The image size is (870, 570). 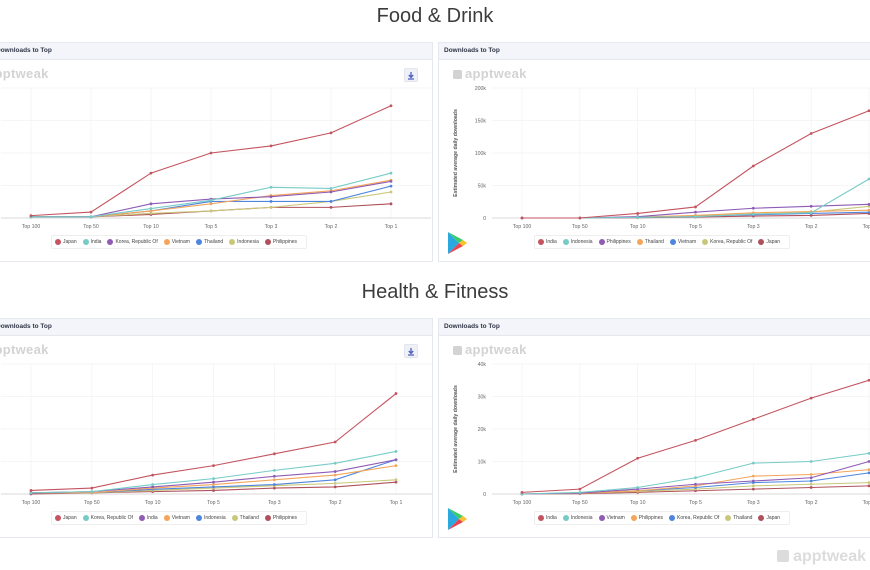 I want to click on legend-label: Vietnam, so click(x=615, y=518).